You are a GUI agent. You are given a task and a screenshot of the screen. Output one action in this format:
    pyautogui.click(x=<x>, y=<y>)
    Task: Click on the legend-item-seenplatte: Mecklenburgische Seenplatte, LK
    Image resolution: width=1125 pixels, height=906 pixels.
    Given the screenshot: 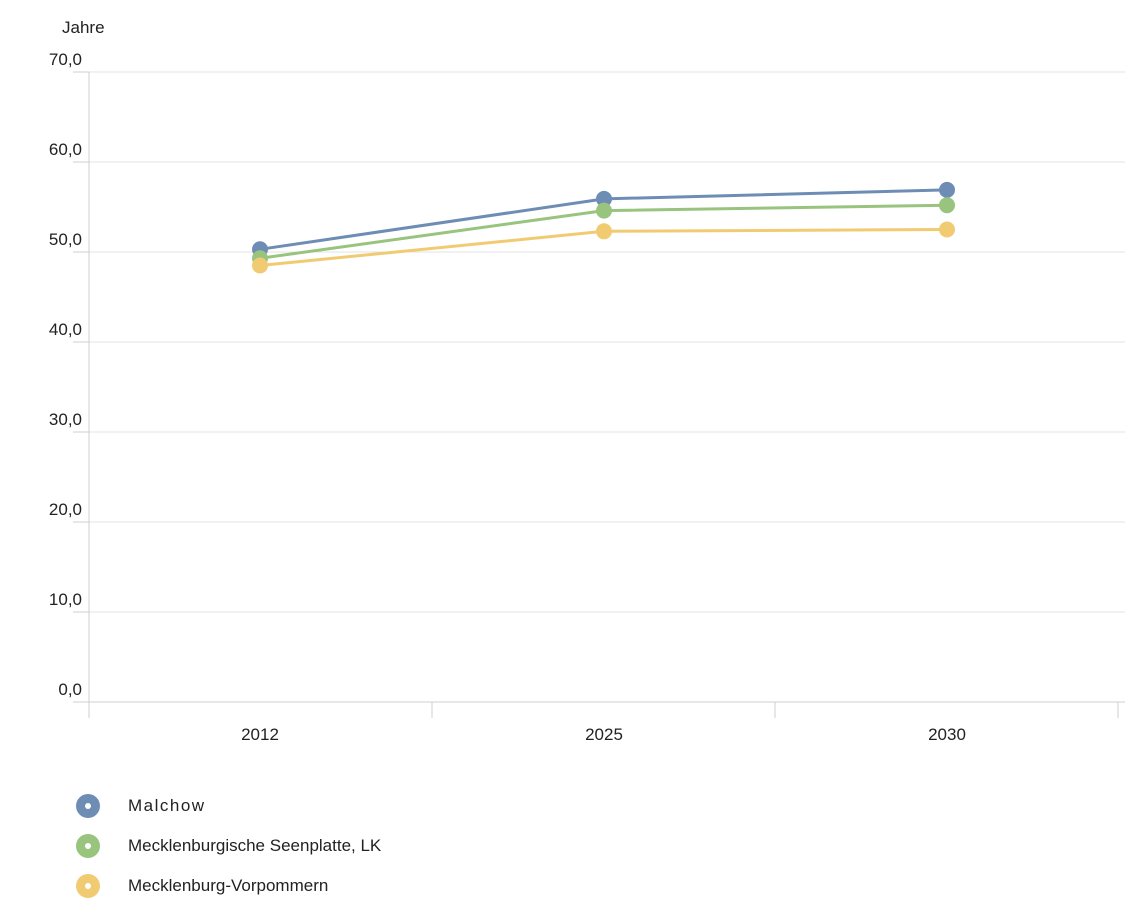 What is the action you would take?
    pyautogui.click(x=228, y=846)
    